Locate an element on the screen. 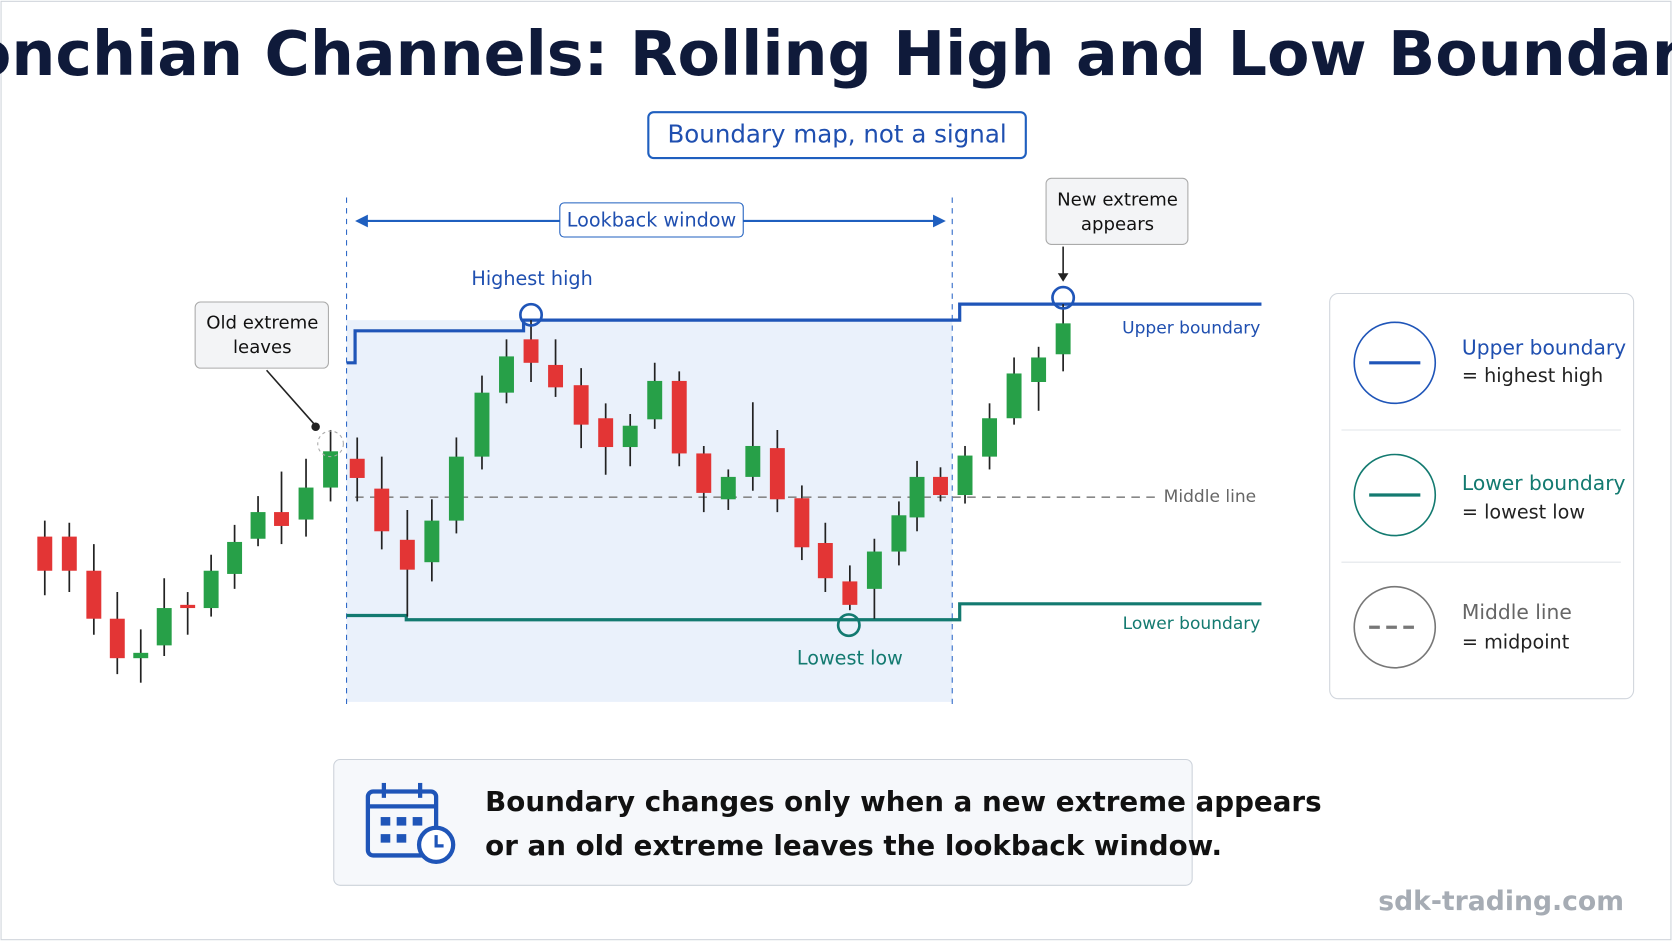  note-box is located at coordinates (763, 822).